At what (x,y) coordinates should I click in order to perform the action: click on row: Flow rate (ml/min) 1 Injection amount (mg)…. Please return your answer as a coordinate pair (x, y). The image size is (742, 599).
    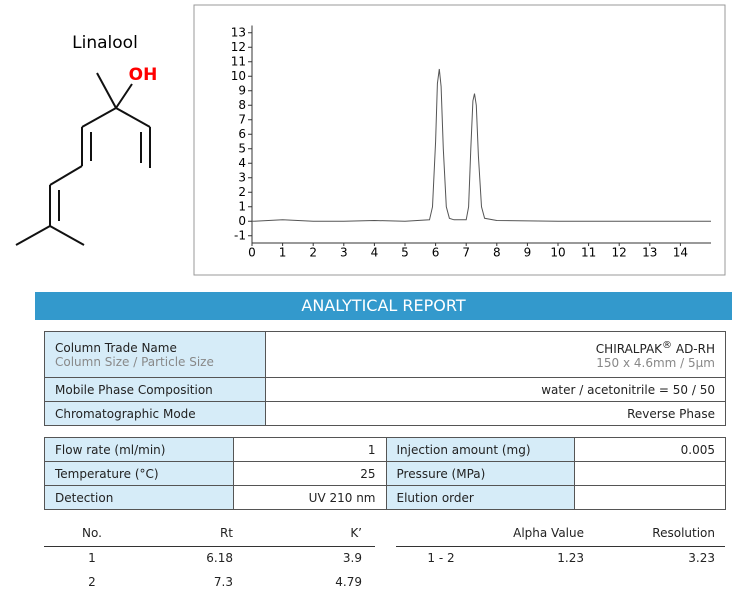
    Looking at the image, I should click on (385, 449).